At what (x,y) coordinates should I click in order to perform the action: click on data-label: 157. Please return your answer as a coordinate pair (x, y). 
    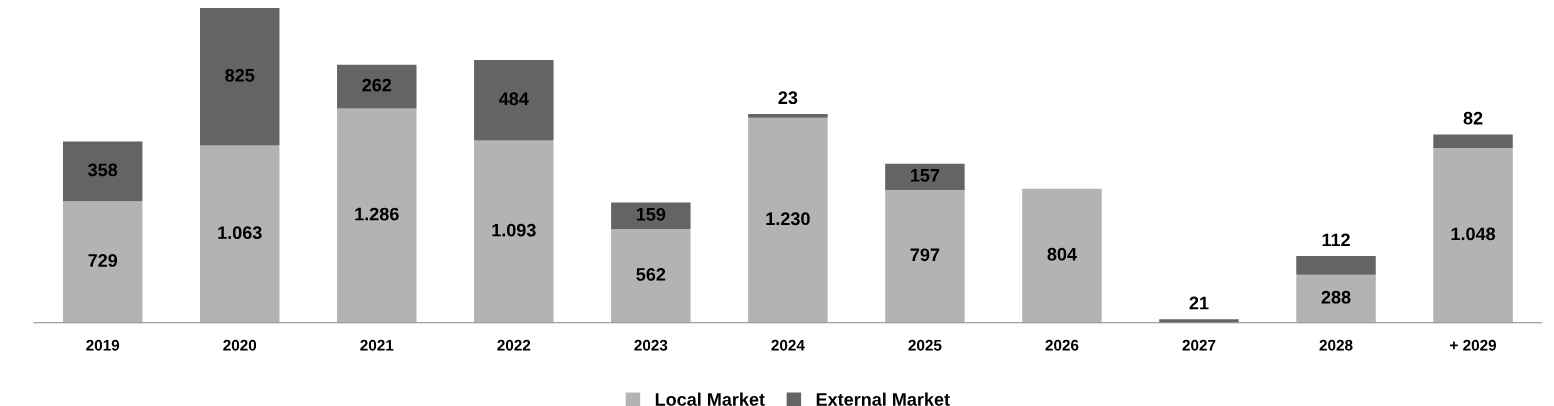
    Looking at the image, I should click on (925, 175).